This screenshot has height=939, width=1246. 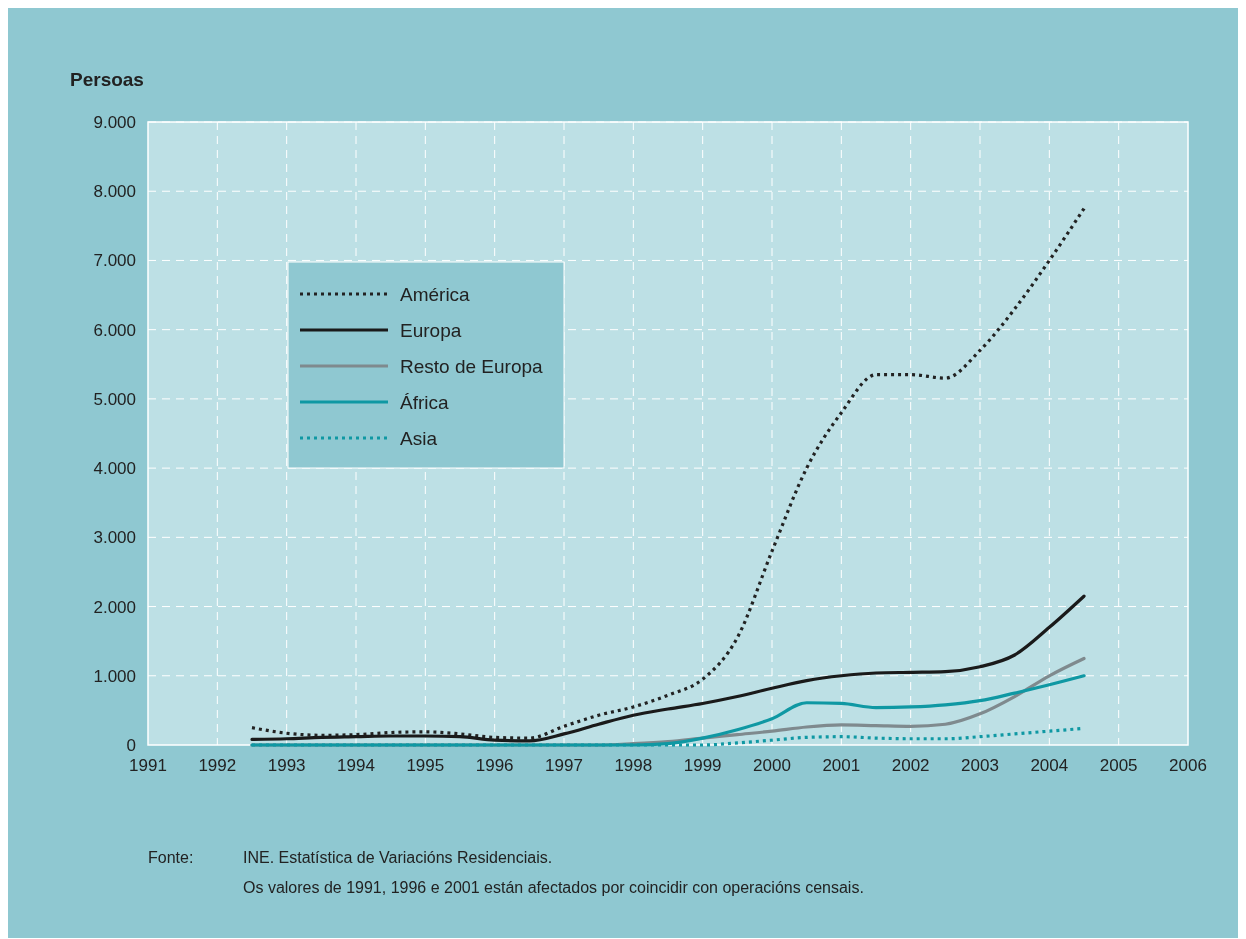 I want to click on source-note: Fonte:, so click(x=171, y=857).